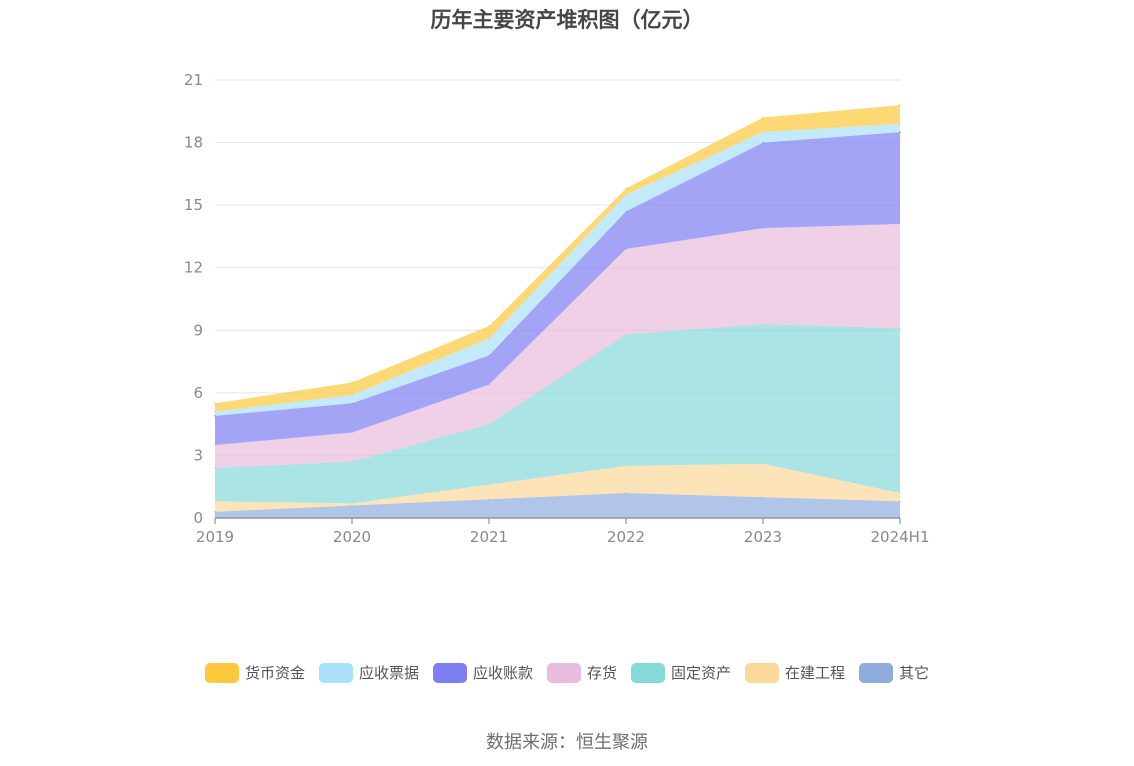  Describe the element at coordinates (198, 455) in the screenshot. I see `y-tick-label: 3` at that location.